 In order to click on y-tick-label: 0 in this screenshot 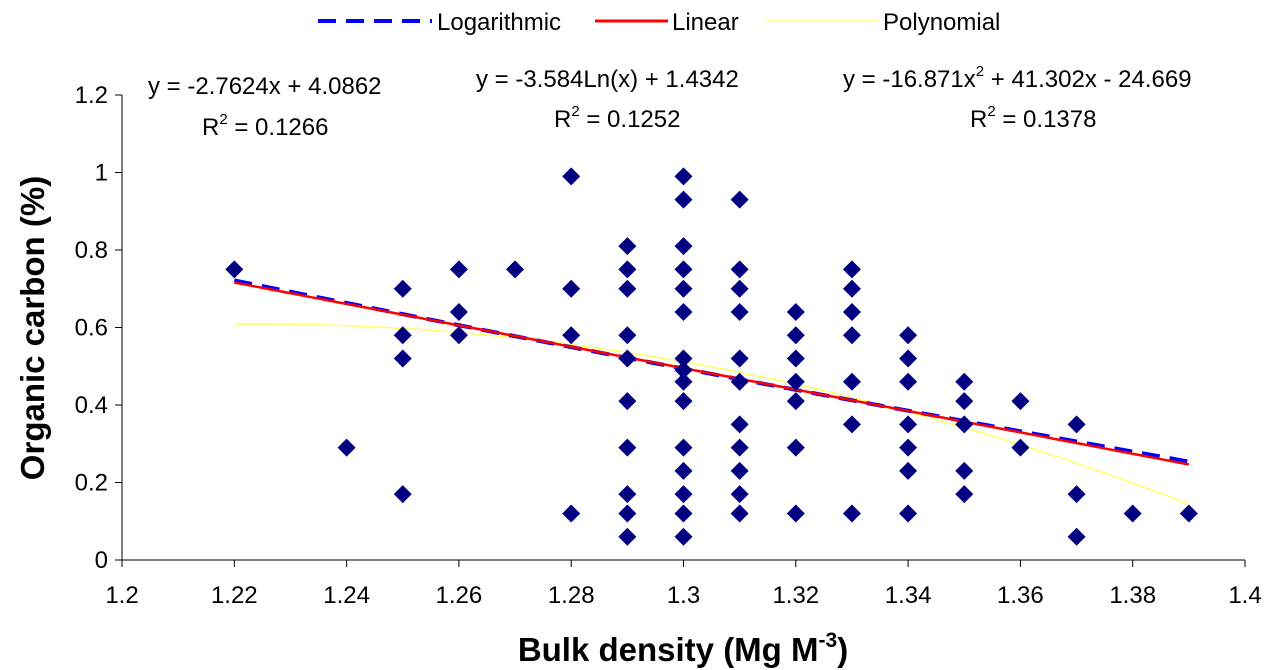, I will do `click(101, 560)`.